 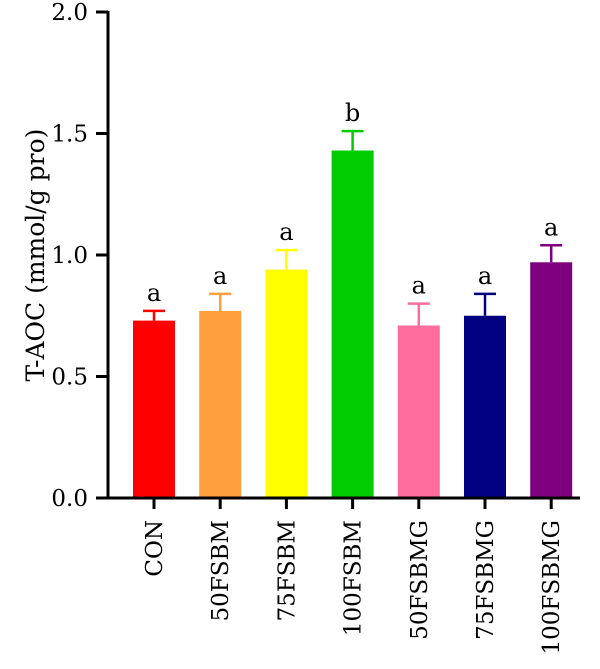 What do you see at coordinates (220, 404) in the screenshot?
I see `bar-50fsbm` at bounding box center [220, 404].